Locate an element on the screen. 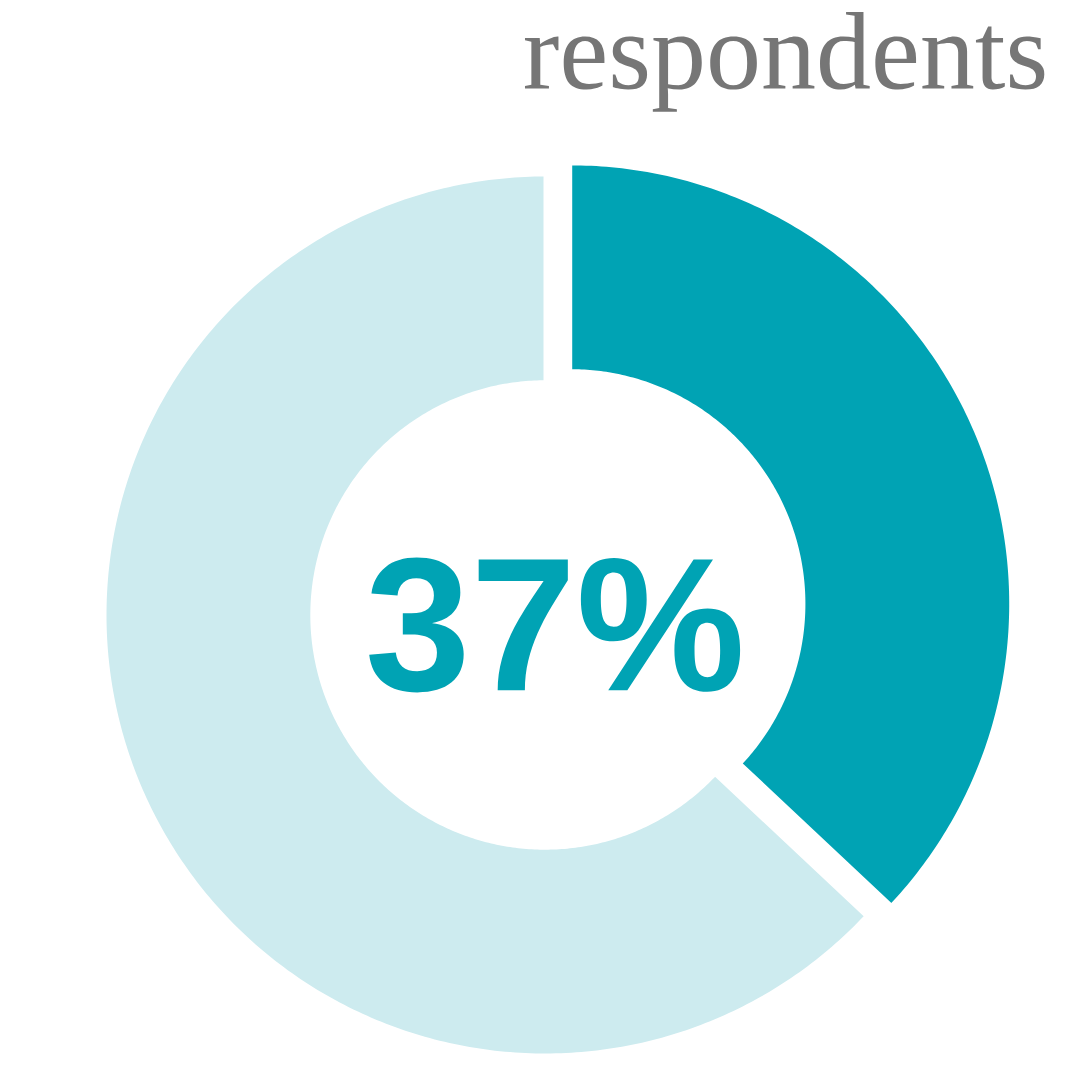 This screenshot has height=1078, width=1091. data-label: 37% is located at coordinates (555, 625).